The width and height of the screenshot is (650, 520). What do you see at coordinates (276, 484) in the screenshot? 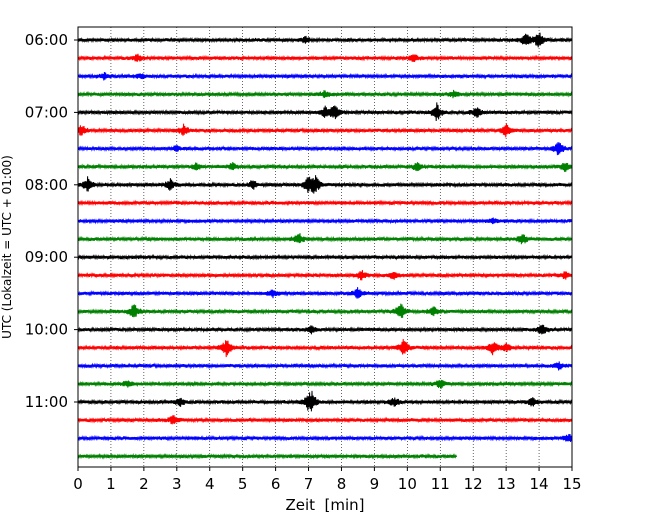
I see `x-tick-label: 6` at bounding box center [276, 484].